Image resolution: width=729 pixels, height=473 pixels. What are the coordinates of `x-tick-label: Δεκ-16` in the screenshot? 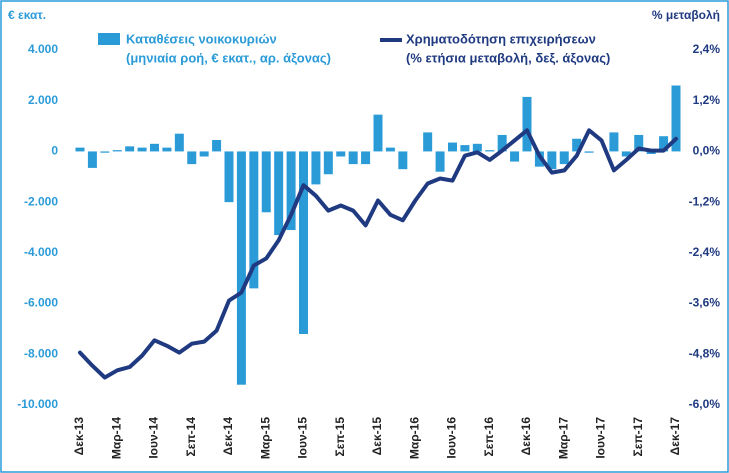 It's located at (526, 436).